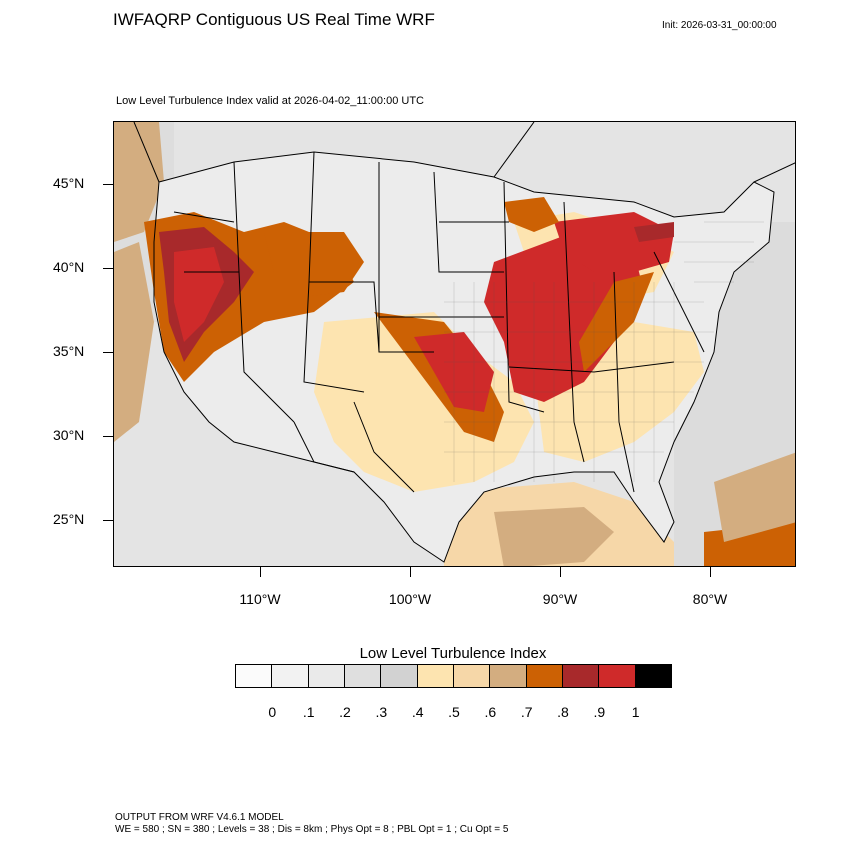 Image resolution: width=850 pixels, height=850 pixels. What do you see at coordinates (272, 712) in the screenshot?
I see `colorbar-level-label: 0` at bounding box center [272, 712].